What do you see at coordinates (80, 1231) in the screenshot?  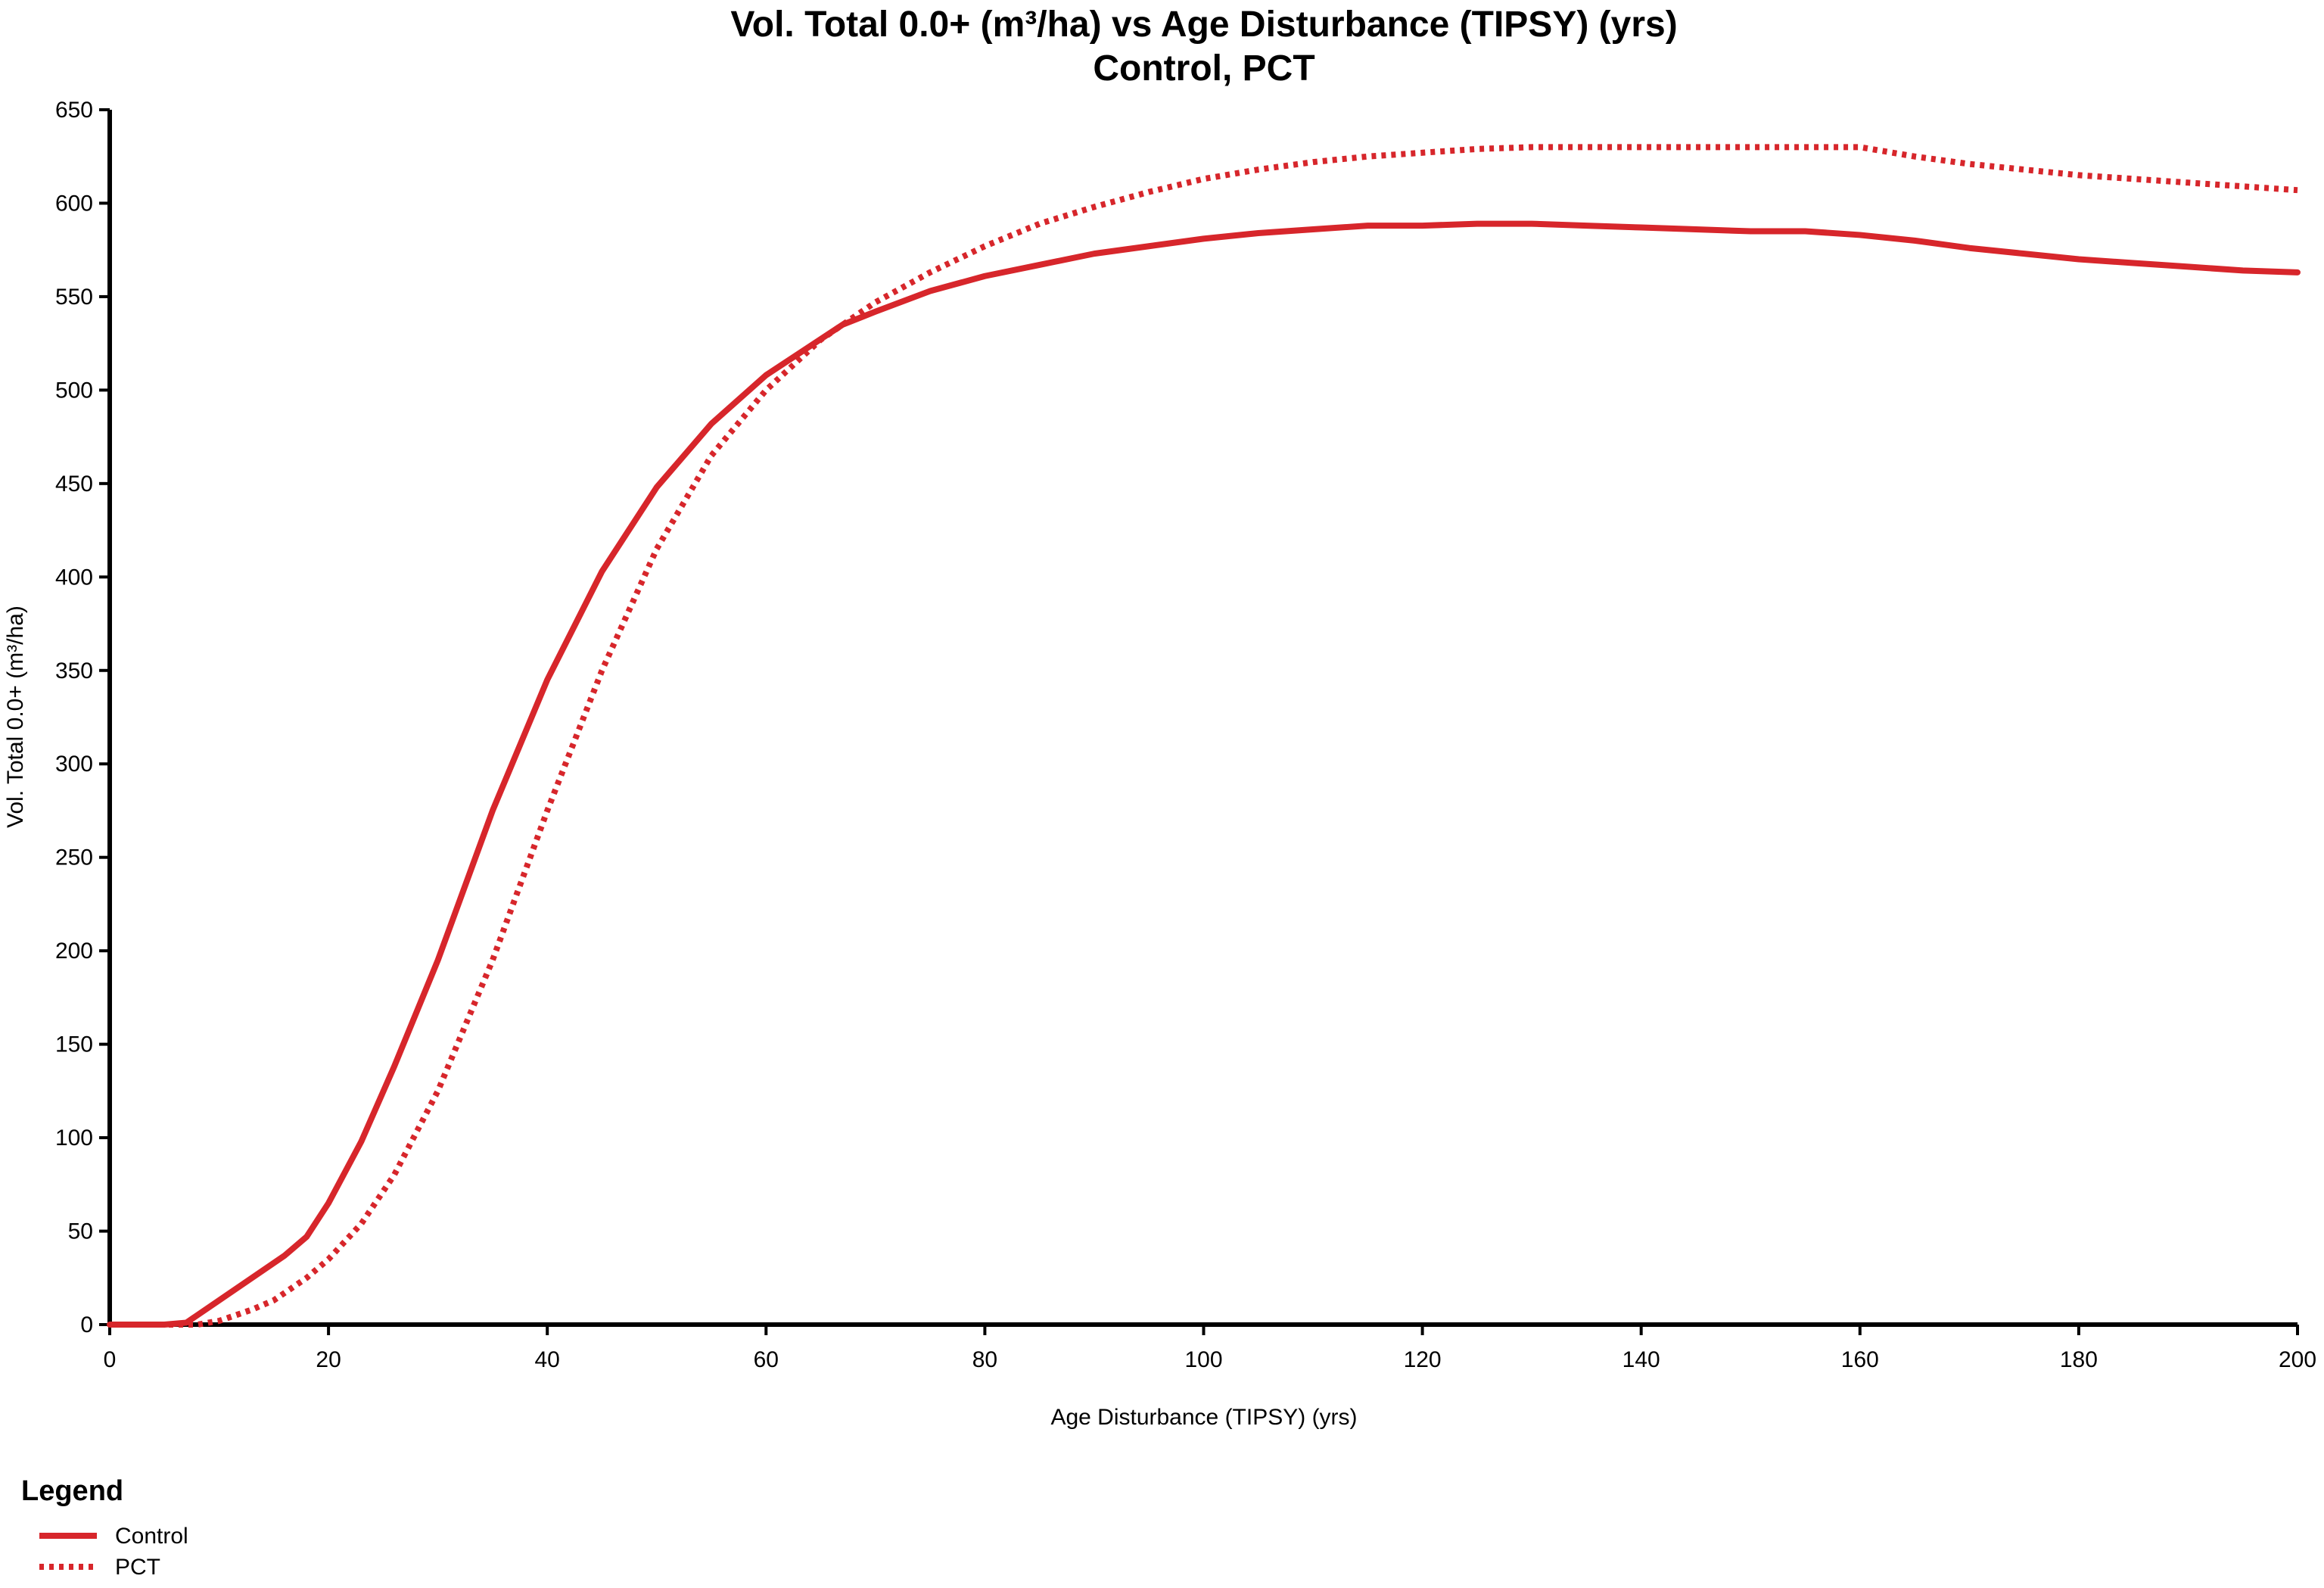 I see `y-tick-label: 50` at bounding box center [80, 1231].